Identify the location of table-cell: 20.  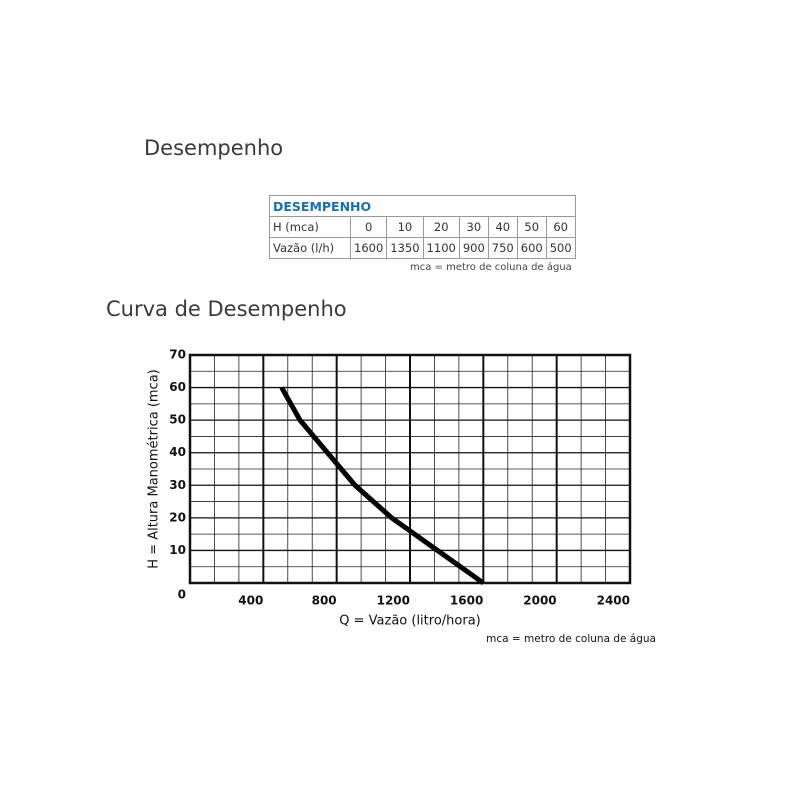
(441, 227).